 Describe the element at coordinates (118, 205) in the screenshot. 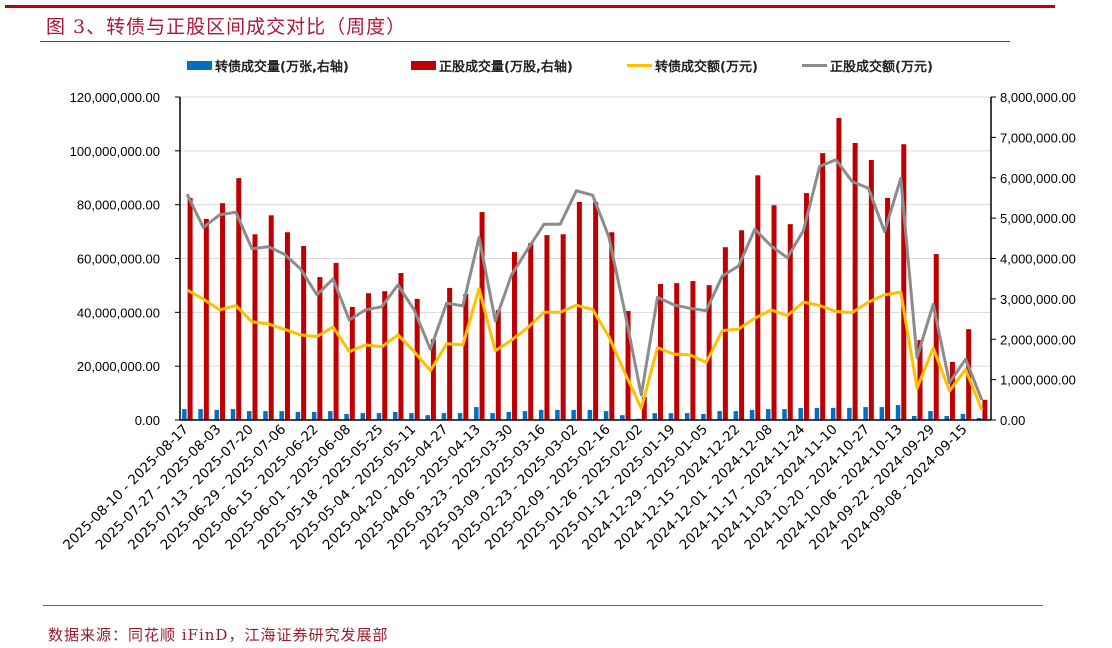

I see `left-axis-tick-label: 80,000,000.00` at that location.